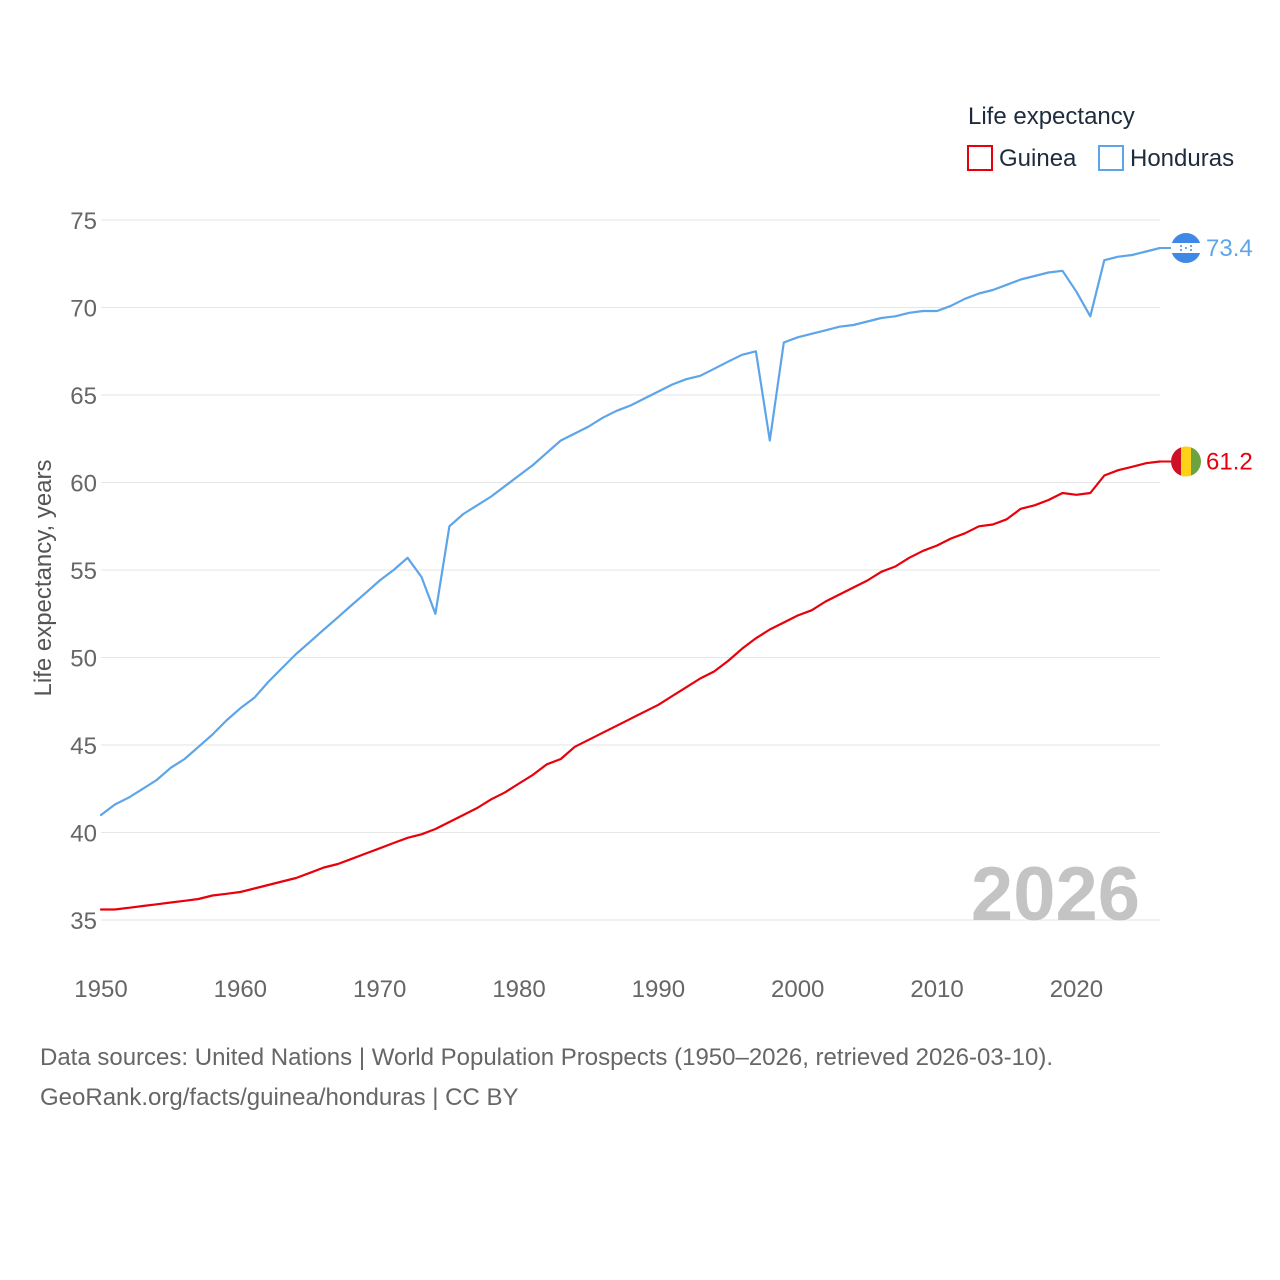 The image size is (1280, 1280). Describe the element at coordinates (797, 989) in the screenshot. I see `x-tick-label: 2000` at that location.